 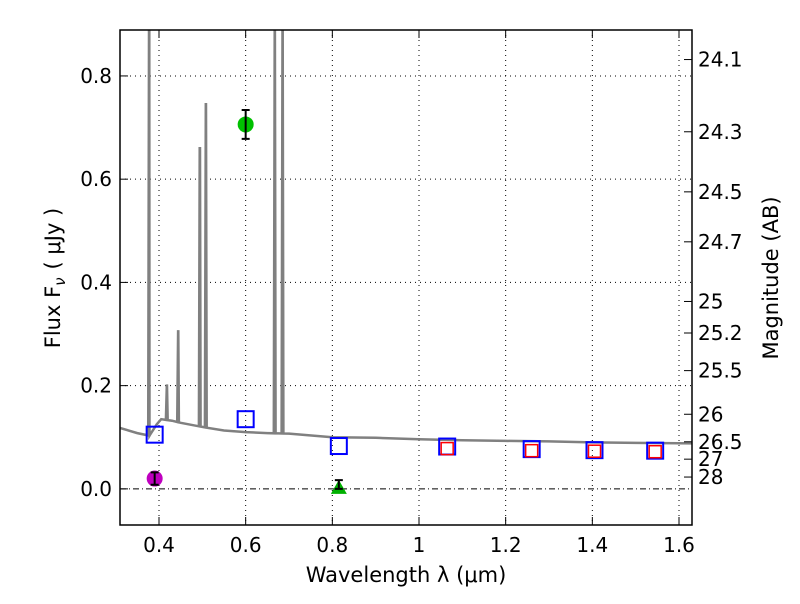 I want to click on right-tick-label: 26, so click(x=710, y=414).